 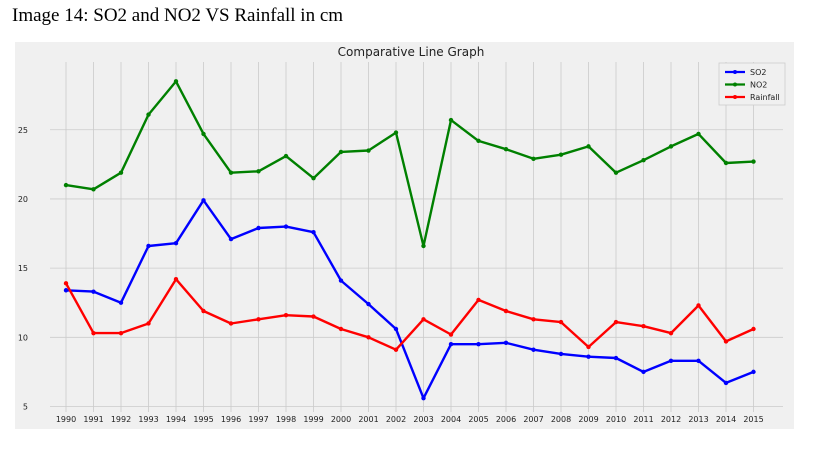 I want to click on x-tick-label: 2000, so click(x=341, y=419).